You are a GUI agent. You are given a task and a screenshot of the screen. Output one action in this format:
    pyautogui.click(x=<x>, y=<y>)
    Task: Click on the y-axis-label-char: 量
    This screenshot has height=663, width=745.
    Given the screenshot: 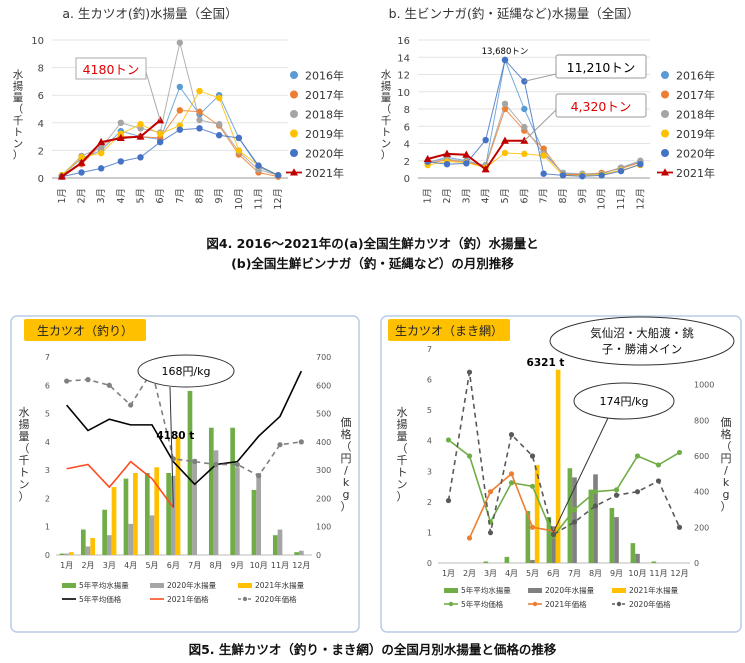 What is the action you would take?
    pyautogui.click(x=386, y=98)
    